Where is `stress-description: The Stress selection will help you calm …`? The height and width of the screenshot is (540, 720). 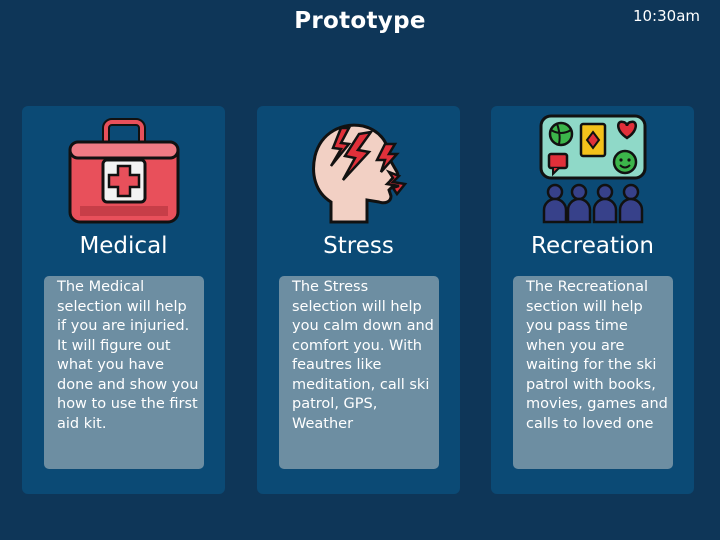
stress-description: The Stress selection will help you calm … is located at coordinates (359, 372).